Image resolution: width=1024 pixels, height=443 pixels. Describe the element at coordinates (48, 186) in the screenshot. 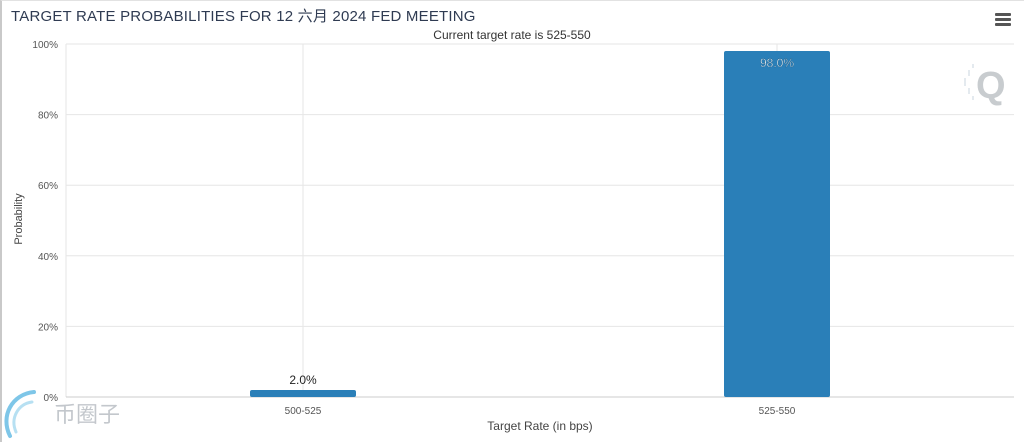

I see `y-tick-label: 60%` at that location.